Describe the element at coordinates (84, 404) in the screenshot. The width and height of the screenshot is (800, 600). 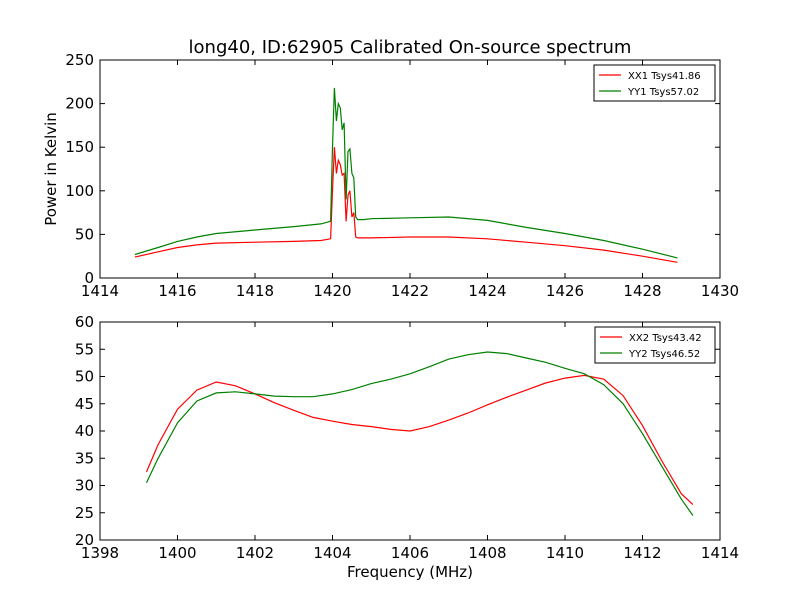
I see `y-tick-label: 45` at that location.